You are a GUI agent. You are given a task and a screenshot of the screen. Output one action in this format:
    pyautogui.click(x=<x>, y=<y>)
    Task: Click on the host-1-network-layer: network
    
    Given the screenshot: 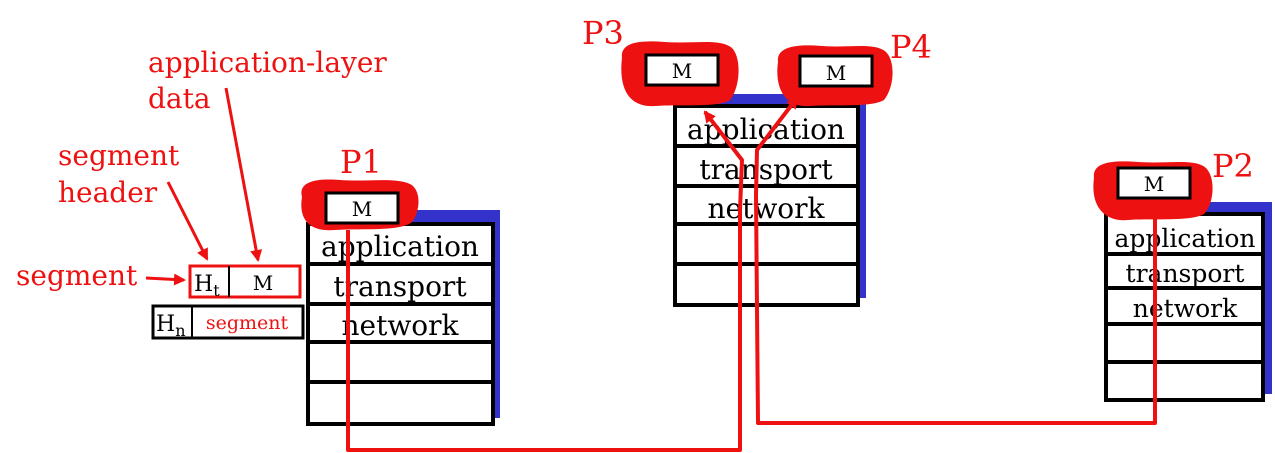 What is the action you would take?
    pyautogui.click(x=400, y=325)
    